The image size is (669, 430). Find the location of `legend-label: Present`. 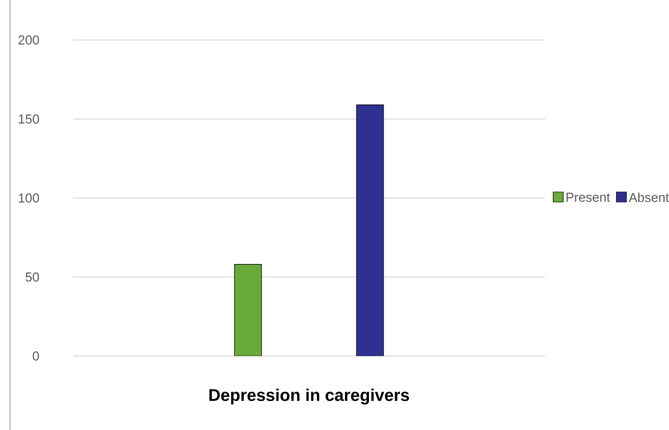

legend-label: Present is located at coordinates (588, 197).